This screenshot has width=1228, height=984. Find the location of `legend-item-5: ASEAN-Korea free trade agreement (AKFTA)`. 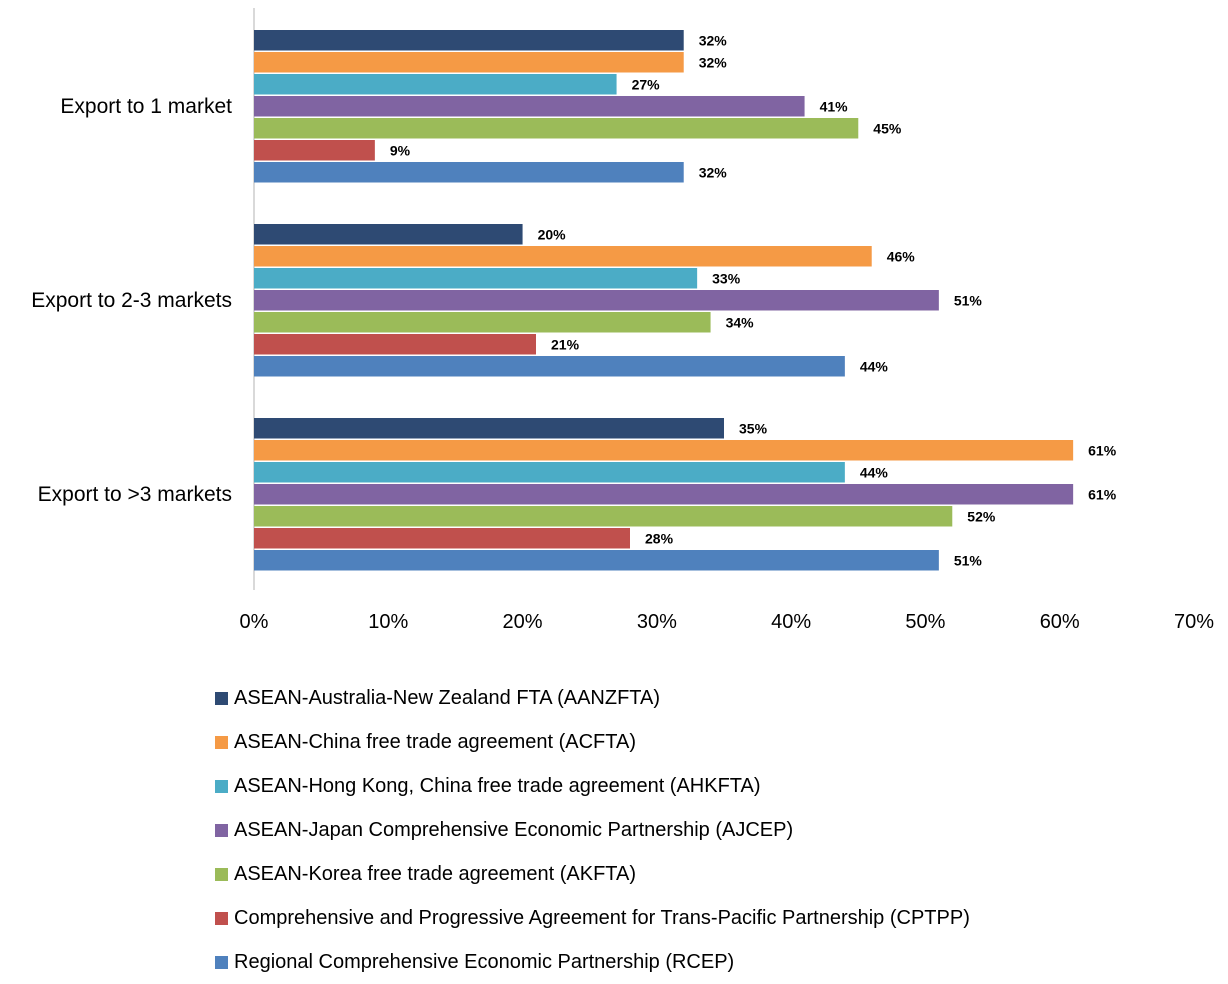

legend-item-5: ASEAN-Korea free trade agreement (AKFTA) is located at coordinates (592, 874).